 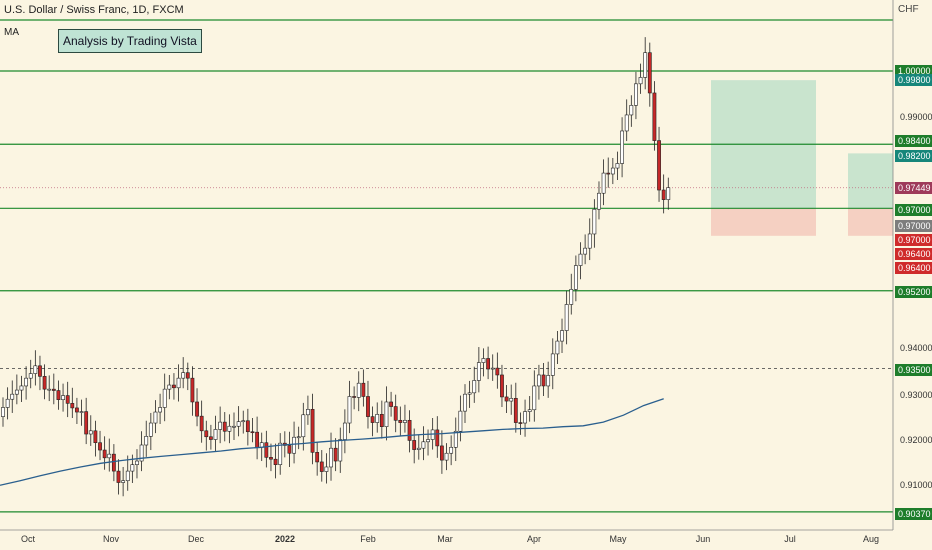 I want to click on price-tick-label: 0.93000, so click(x=916, y=395).